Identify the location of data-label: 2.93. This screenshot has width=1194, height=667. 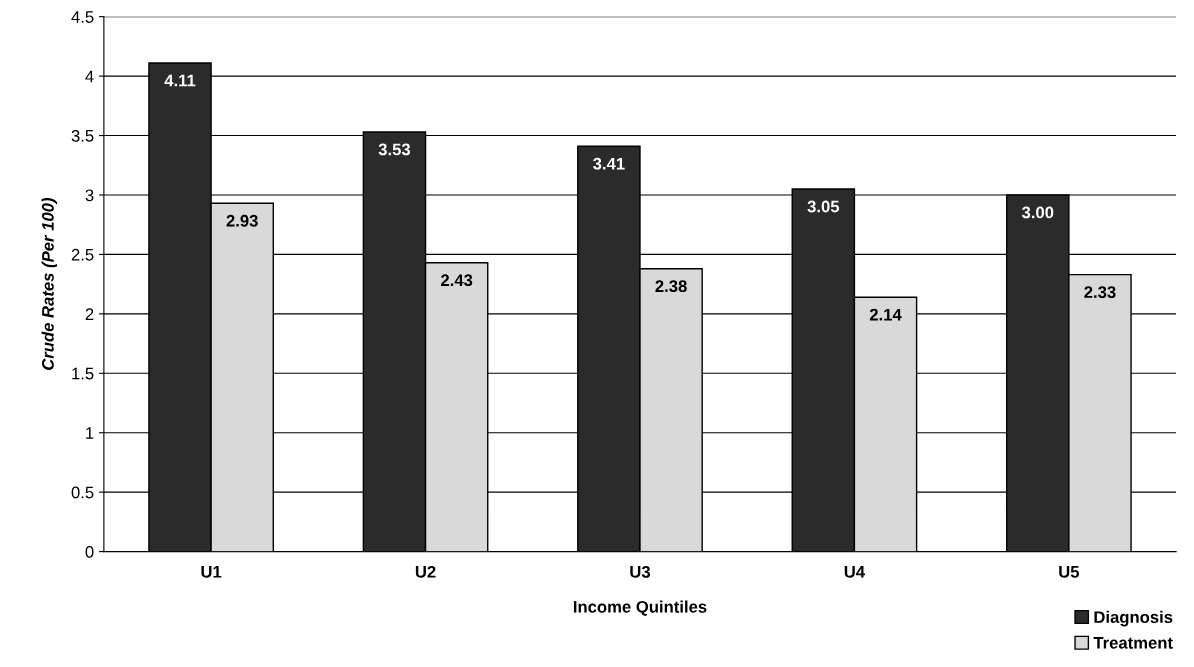
(242, 220).